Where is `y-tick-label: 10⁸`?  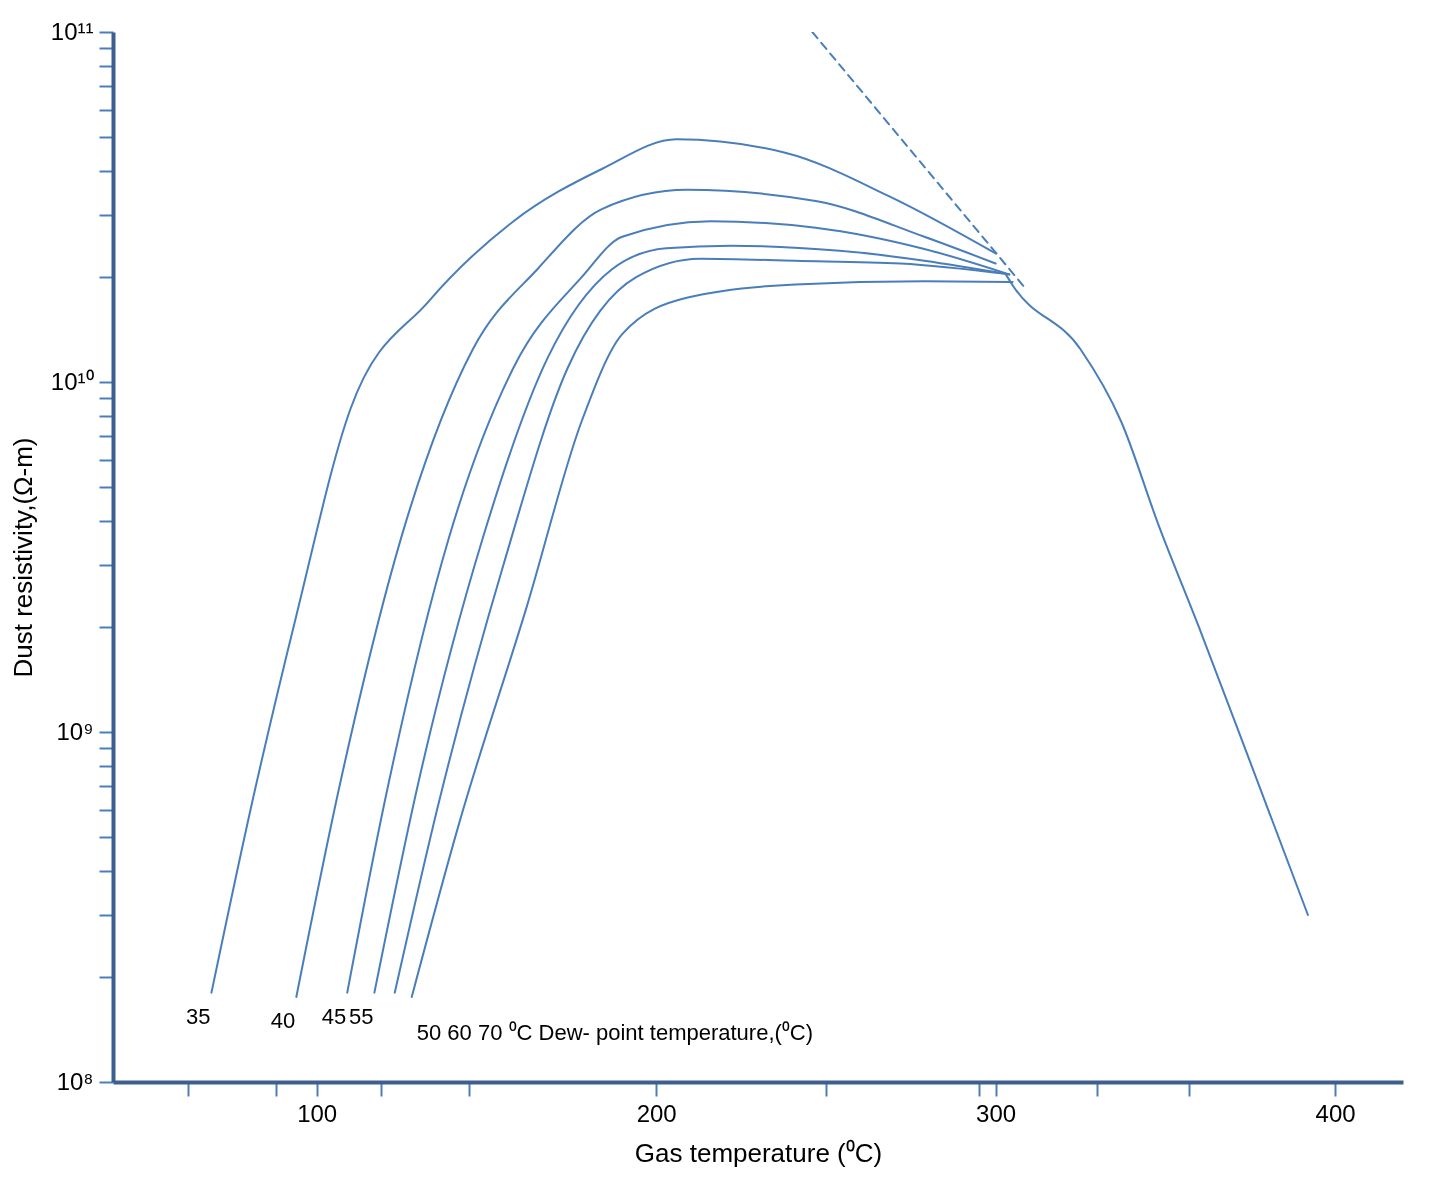 y-tick-label: 10⁸ is located at coordinates (75, 1081).